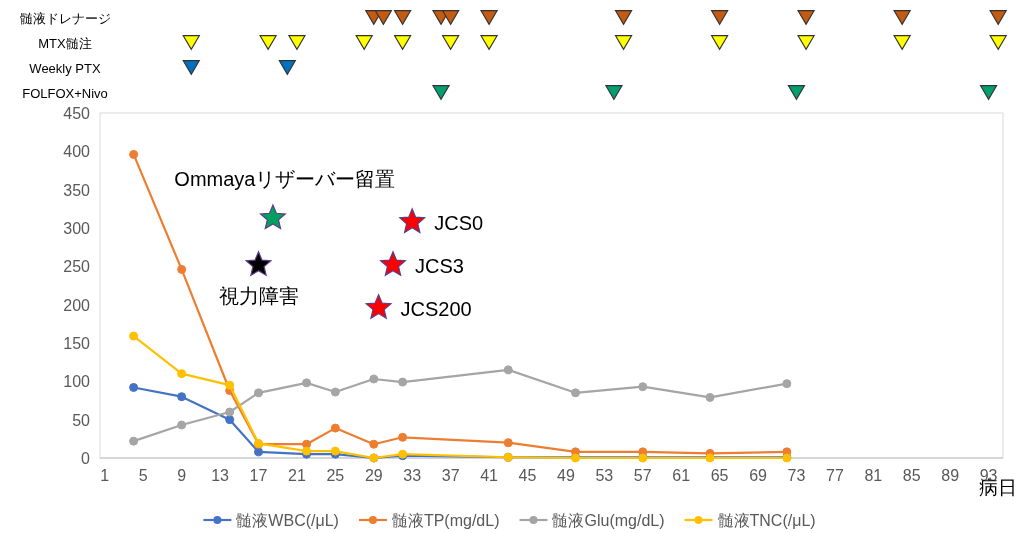 The height and width of the screenshot is (533, 1019). I want to click on y-tick-label: 350, so click(77, 190).